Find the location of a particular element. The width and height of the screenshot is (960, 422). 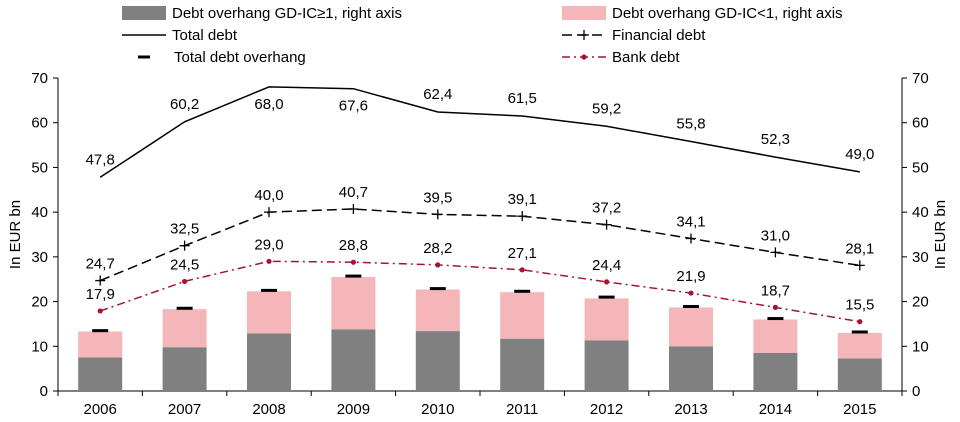

label-bank-debt-2011: 27,1 is located at coordinates (522, 253).